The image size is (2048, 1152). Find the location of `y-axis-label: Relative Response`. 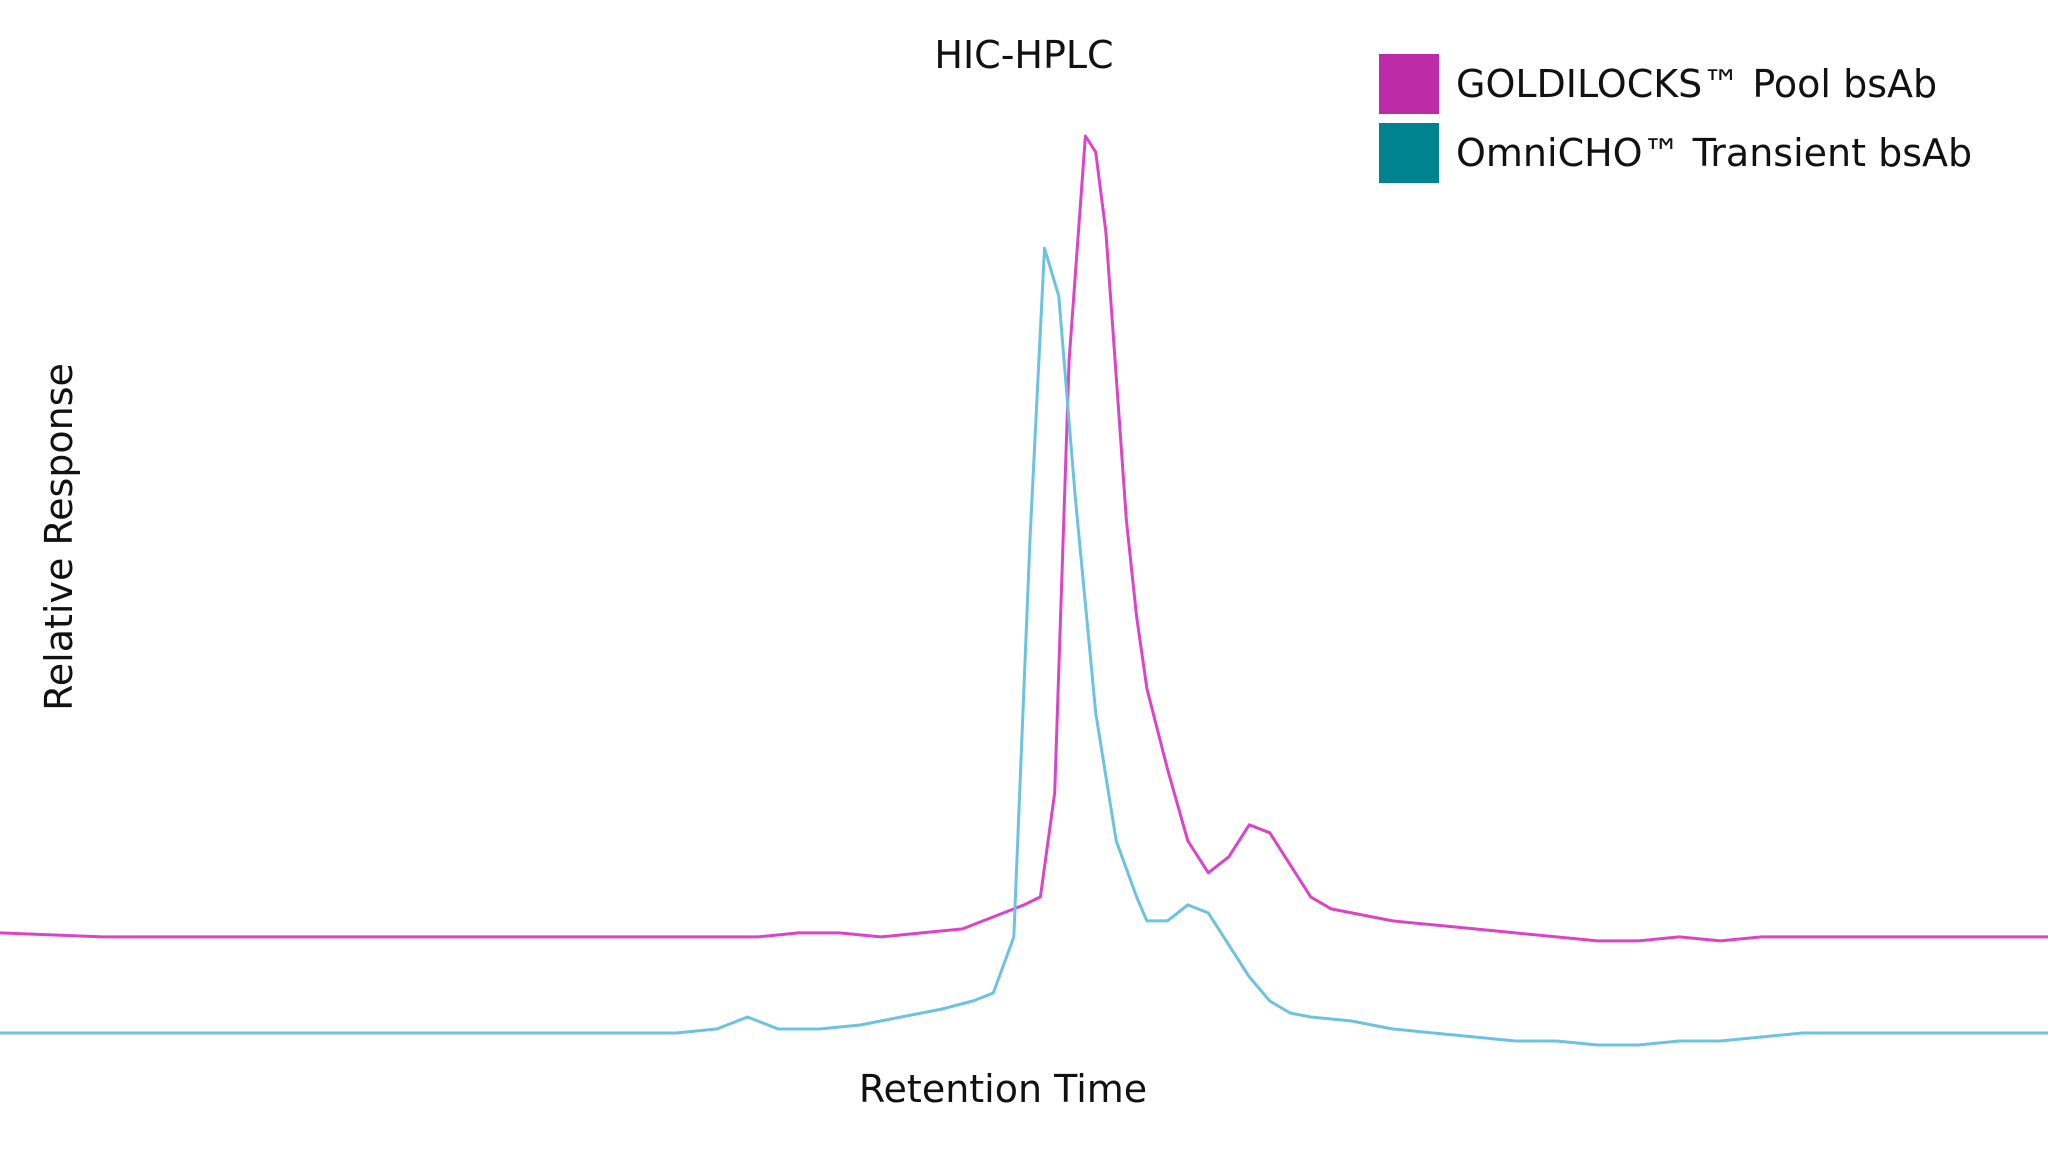

y-axis-label: Relative Response is located at coordinates (59, 537).